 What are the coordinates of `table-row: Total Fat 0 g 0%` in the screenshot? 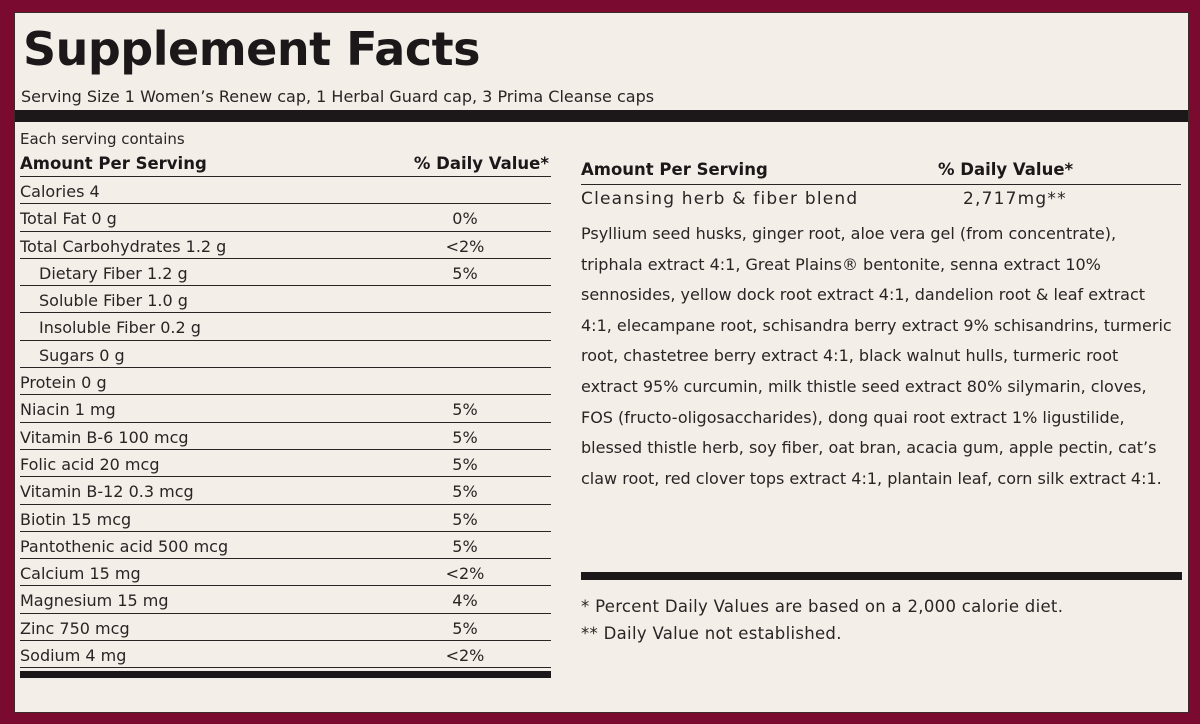 It's located at (285, 218).